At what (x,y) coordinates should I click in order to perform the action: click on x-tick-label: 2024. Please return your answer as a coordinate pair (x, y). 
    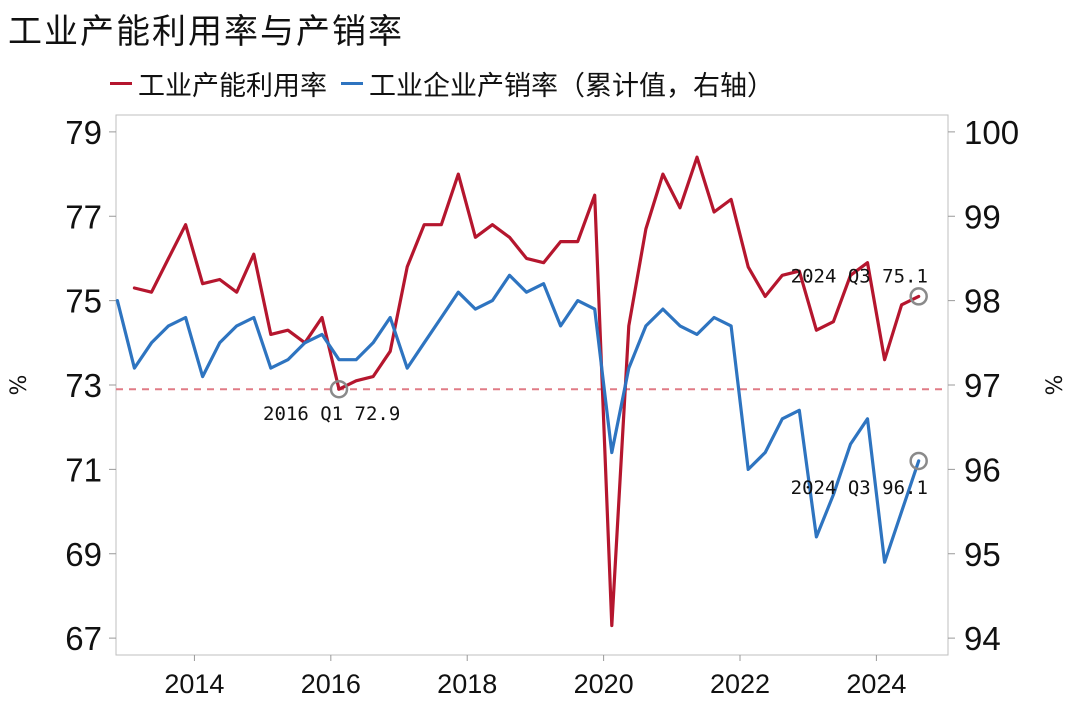
    Looking at the image, I should click on (876, 684).